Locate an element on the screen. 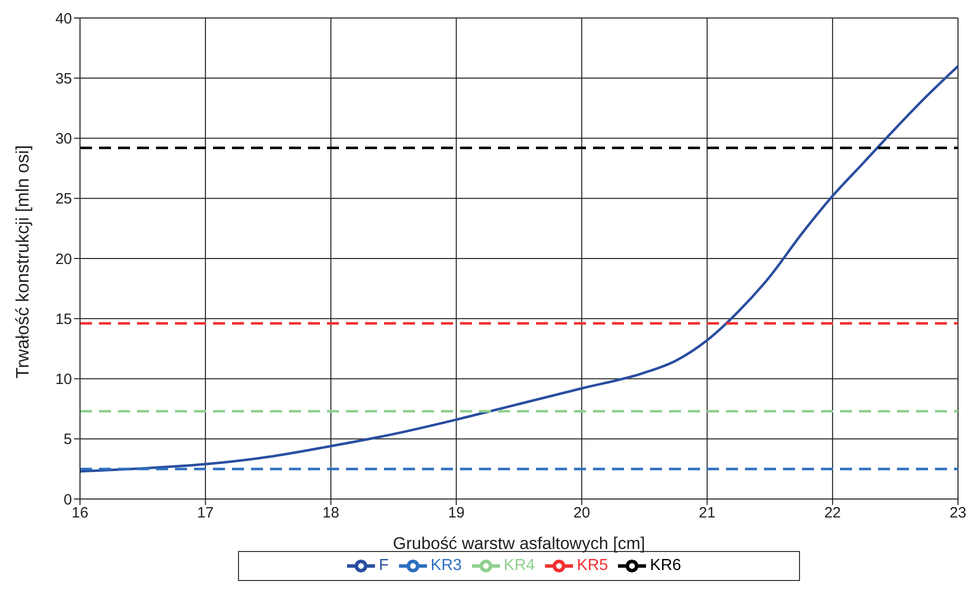  legend-label: KR6 is located at coordinates (666, 565).